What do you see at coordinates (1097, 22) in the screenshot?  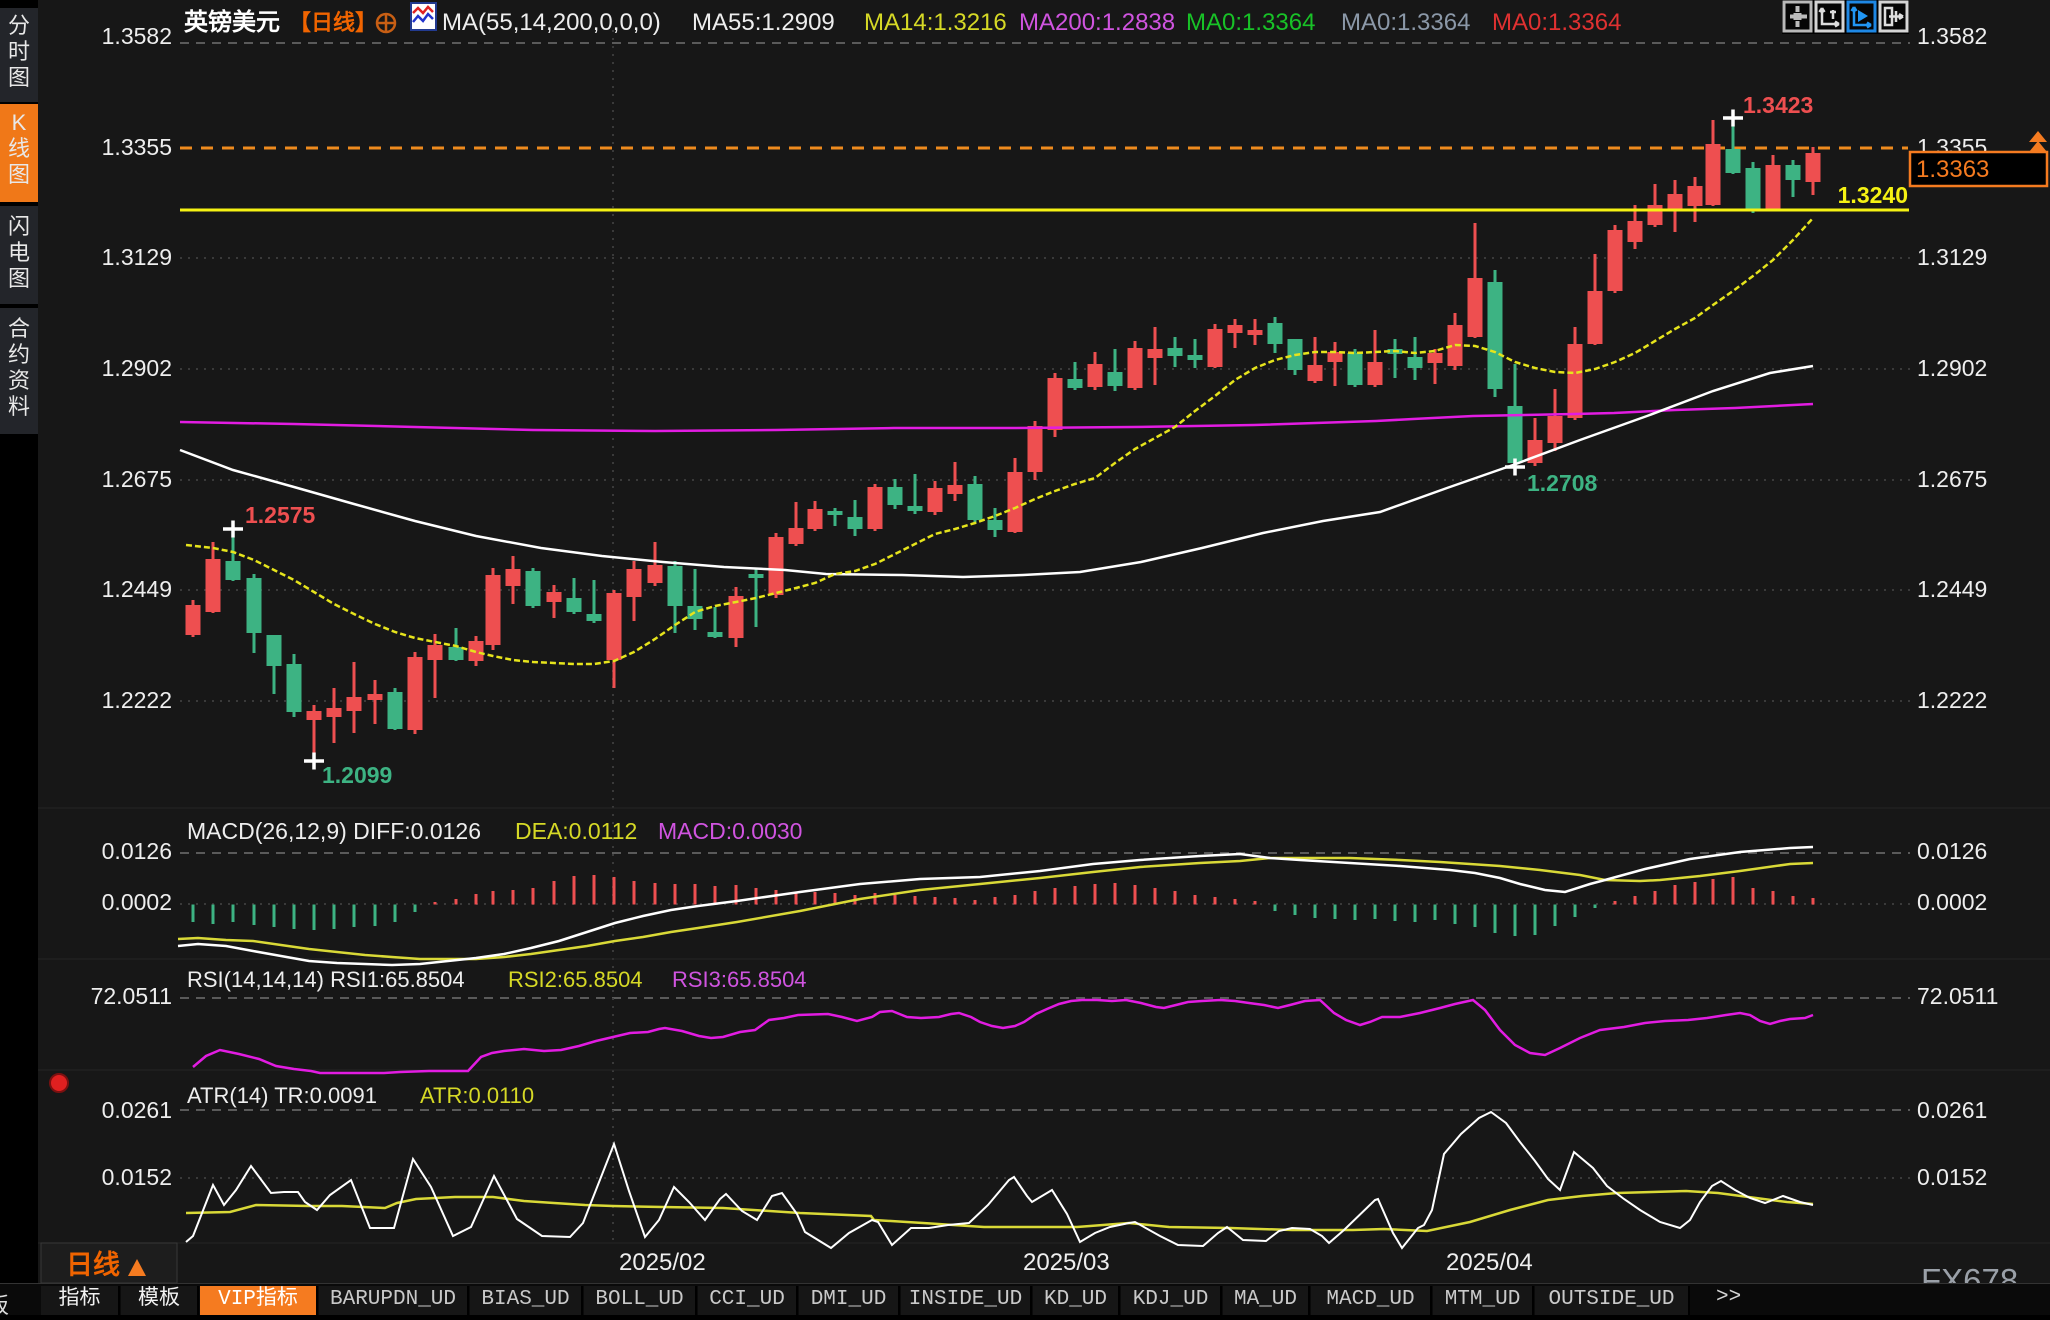 I see `svg-text: MA200:1.2838` at bounding box center [1097, 22].